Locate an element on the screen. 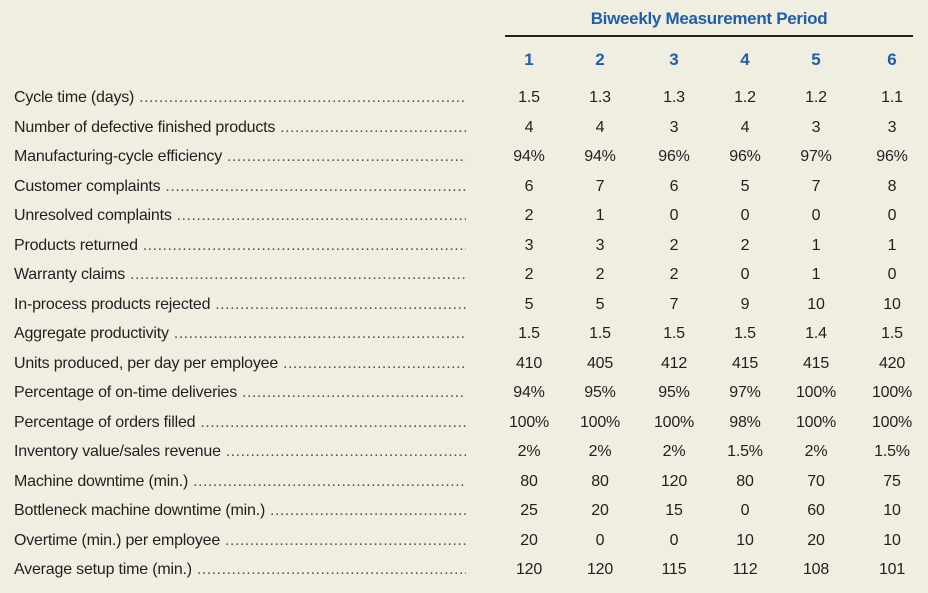 Image resolution: width=928 pixels, height=593 pixels. row-value-period-1: 3 is located at coordinates (529, 245).